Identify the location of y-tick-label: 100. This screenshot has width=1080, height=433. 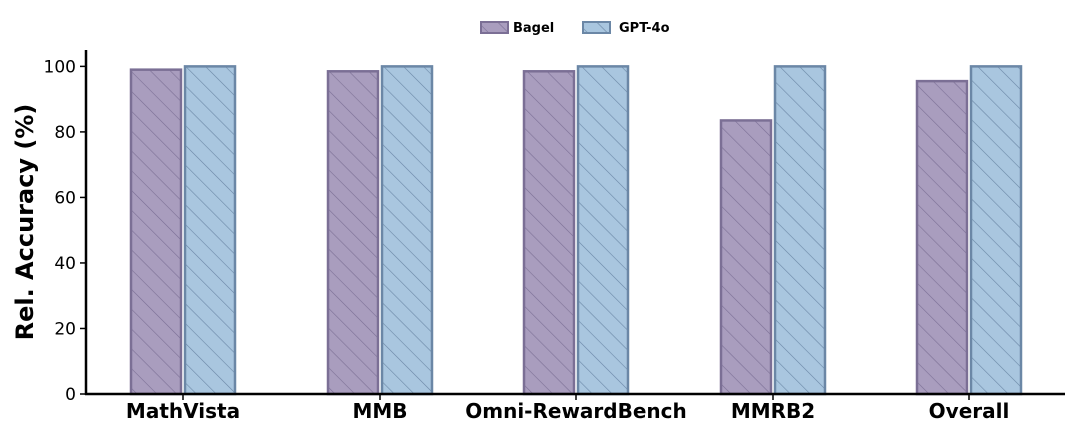
(60, 67).